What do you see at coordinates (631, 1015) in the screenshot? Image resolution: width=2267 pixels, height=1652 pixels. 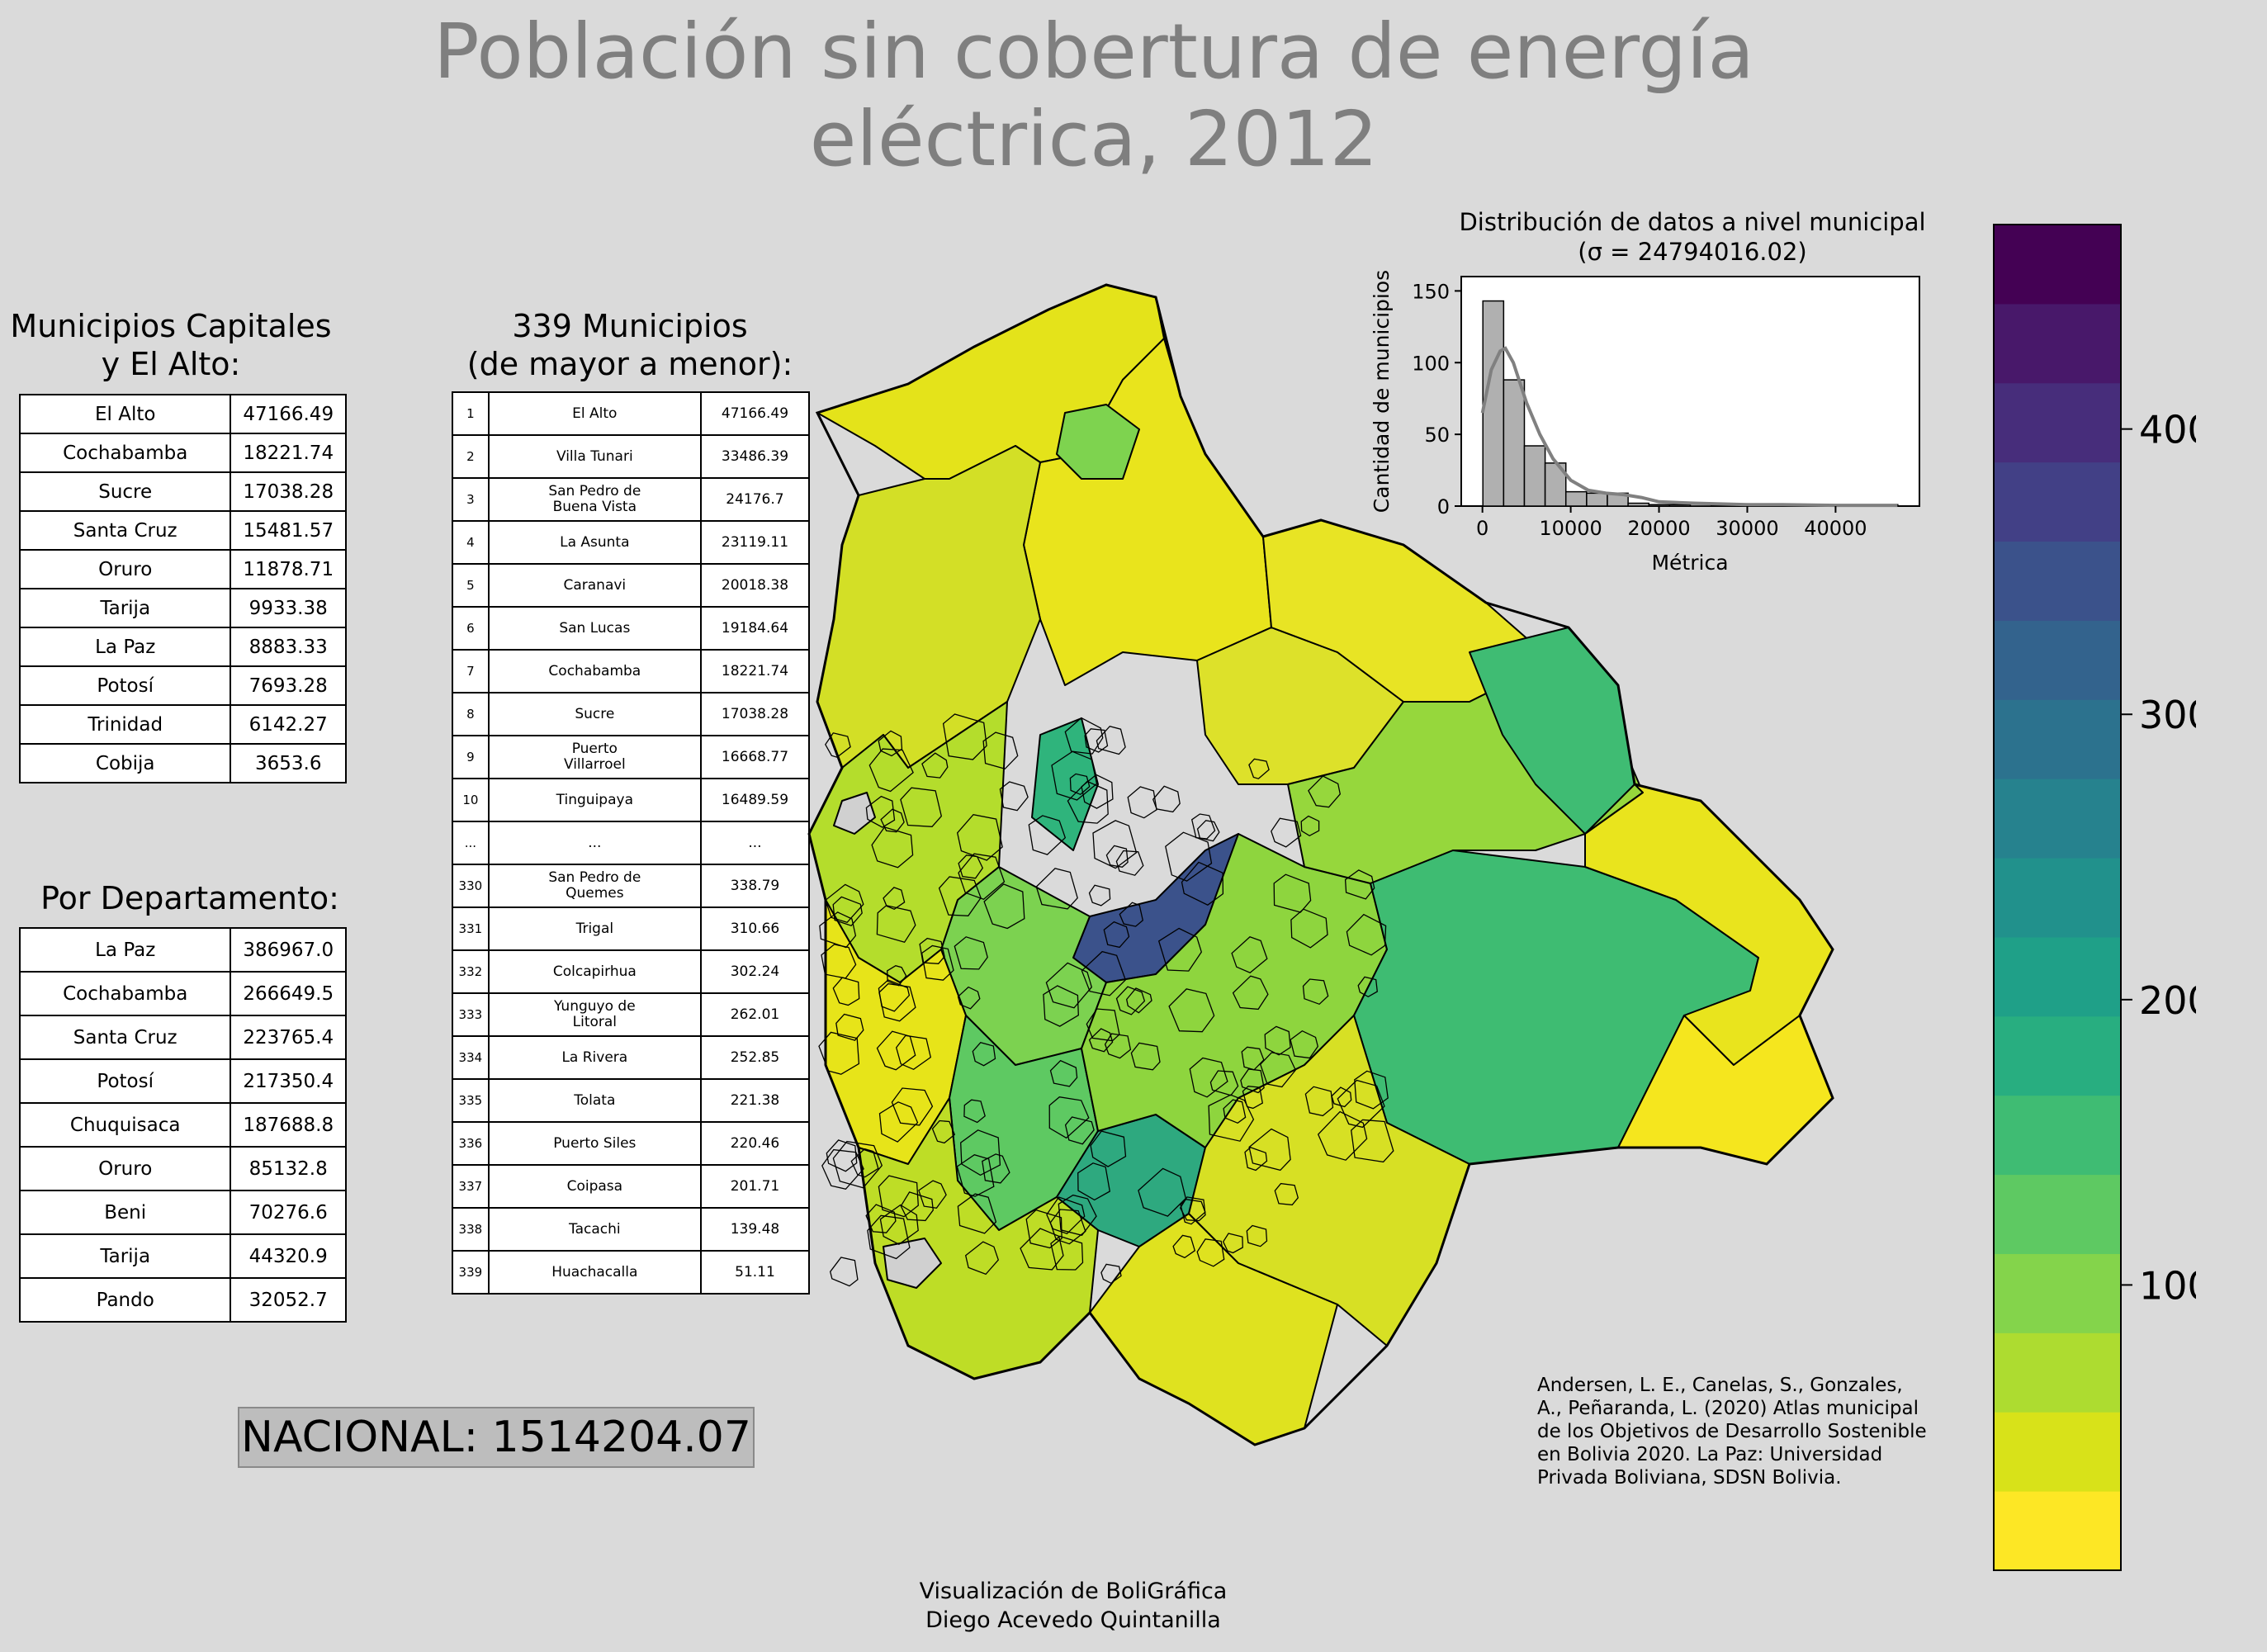 I see `table-row: 333 Yunguyo de Litoral 262.01` at bounding box center [631, 1015].